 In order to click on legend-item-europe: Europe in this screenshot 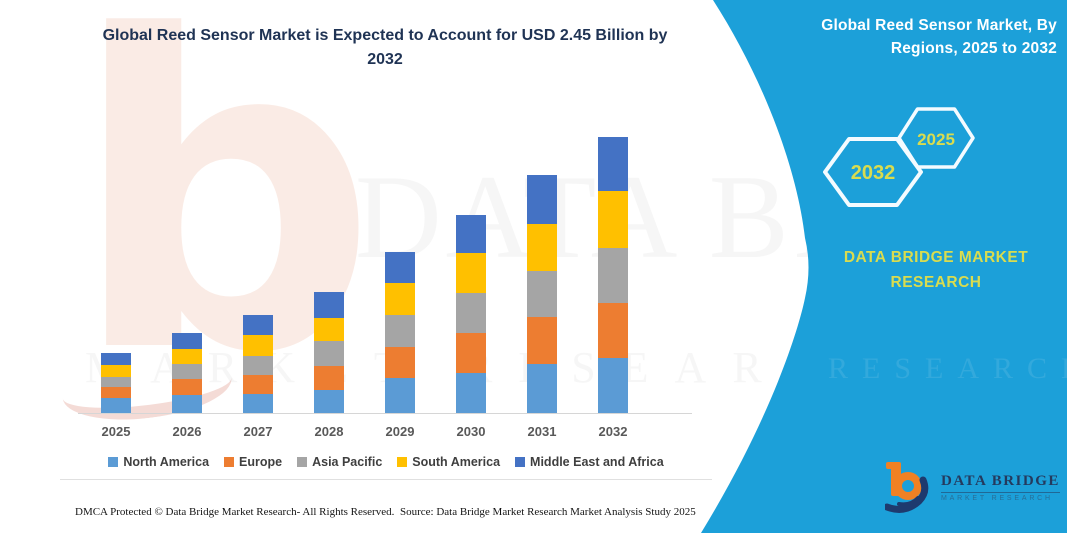, I will do `click(253, 462)`.